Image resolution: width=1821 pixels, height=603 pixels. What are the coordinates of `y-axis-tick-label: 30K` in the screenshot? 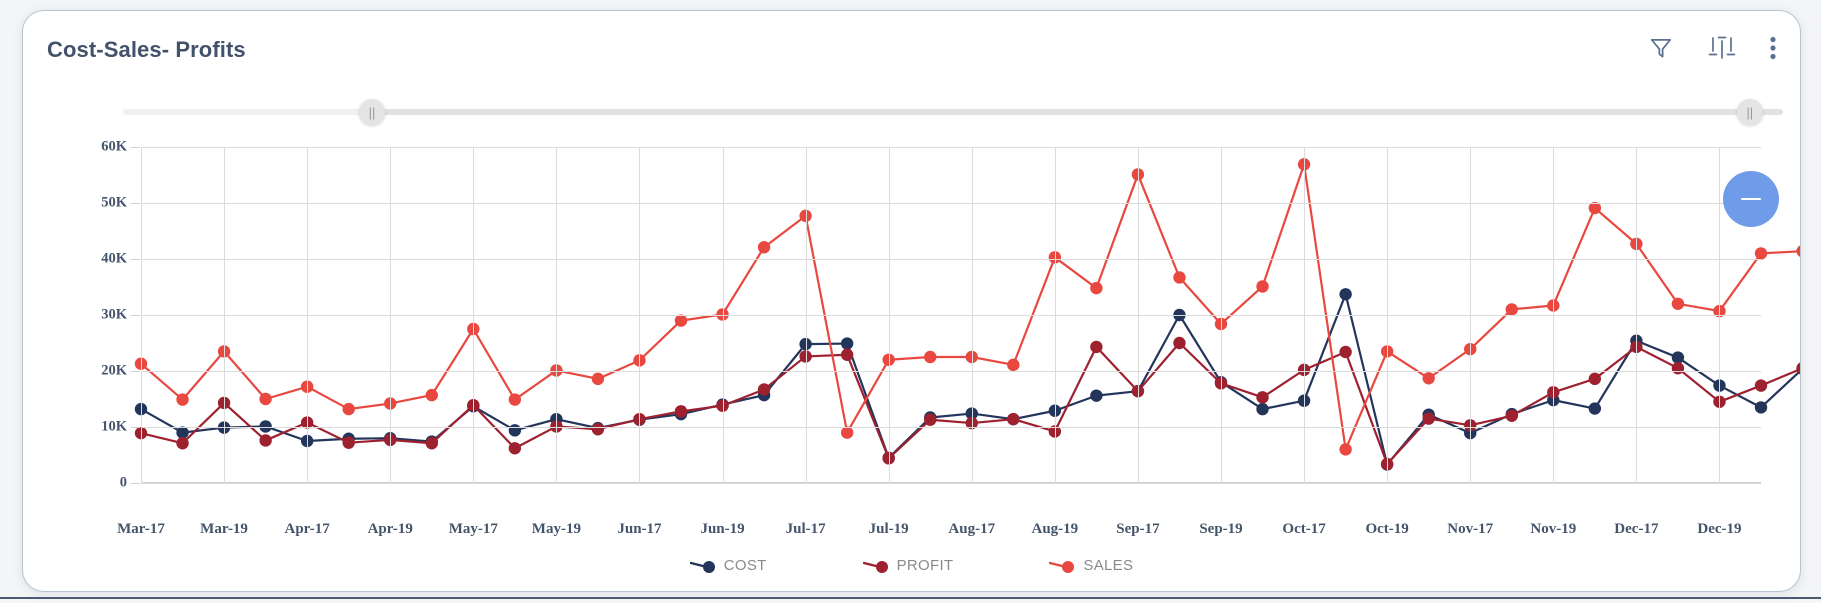 It's located at (114, 314).